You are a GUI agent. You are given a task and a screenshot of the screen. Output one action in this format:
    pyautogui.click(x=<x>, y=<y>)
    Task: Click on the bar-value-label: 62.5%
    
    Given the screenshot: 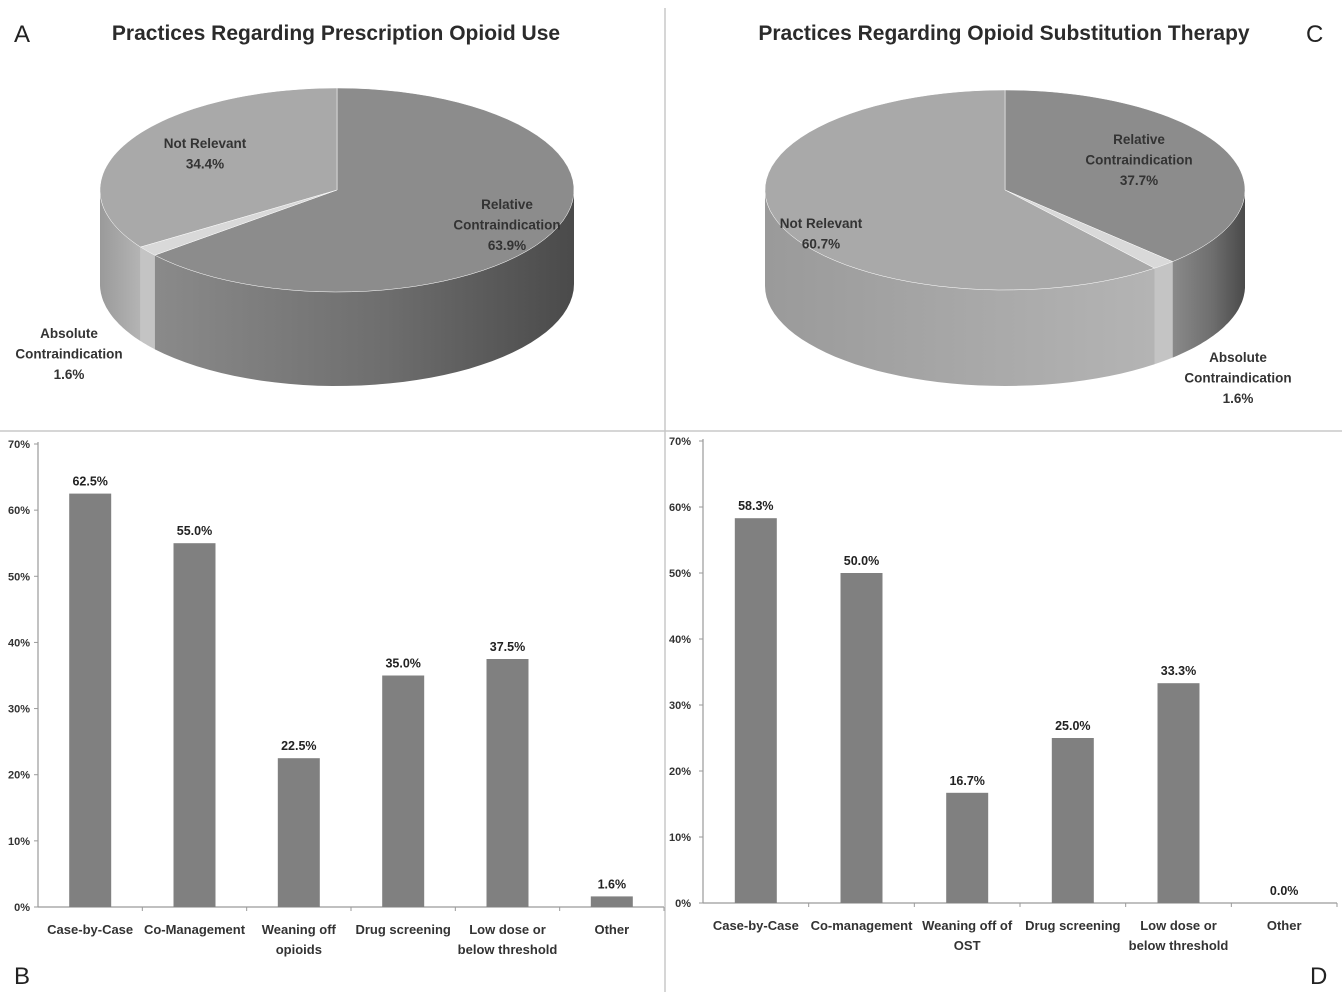 What is the action you would take?
    pyautogui.click(x=89, y=482)
    